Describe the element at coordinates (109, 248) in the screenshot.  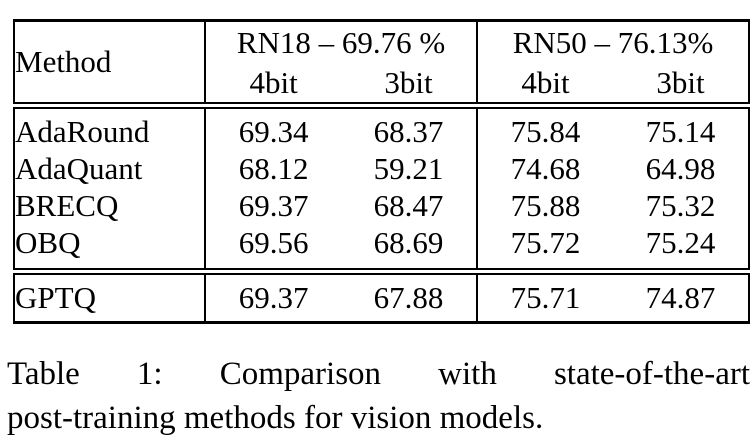
I see `method-cell: OBQ` at that location.